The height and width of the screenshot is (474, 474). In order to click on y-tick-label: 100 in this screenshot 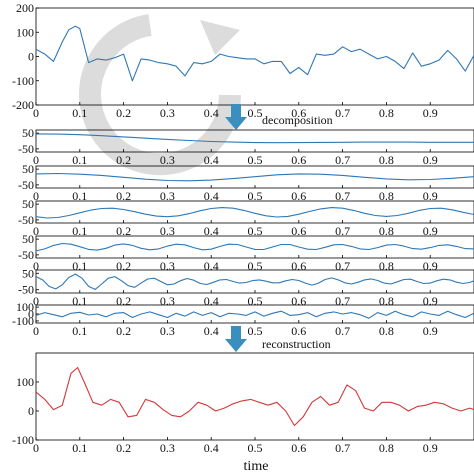, I will do `click(25, 307)`.